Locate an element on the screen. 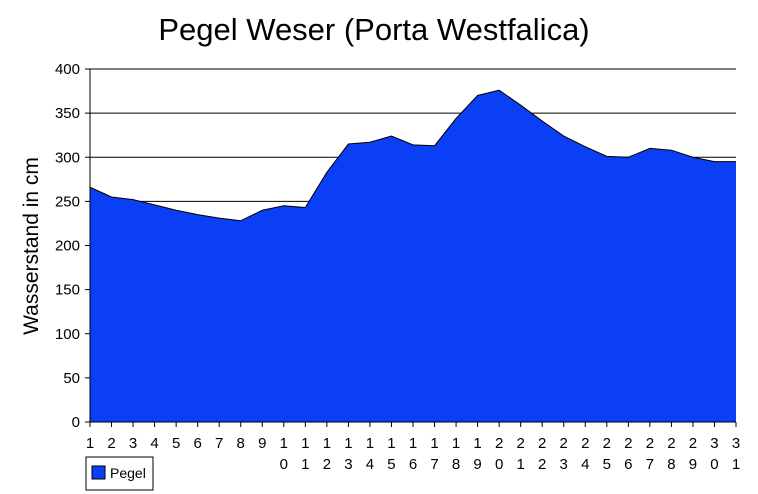 This screenshot has height=494, width=758. y-tick-label: 300 is located at coordinates (67, 157).